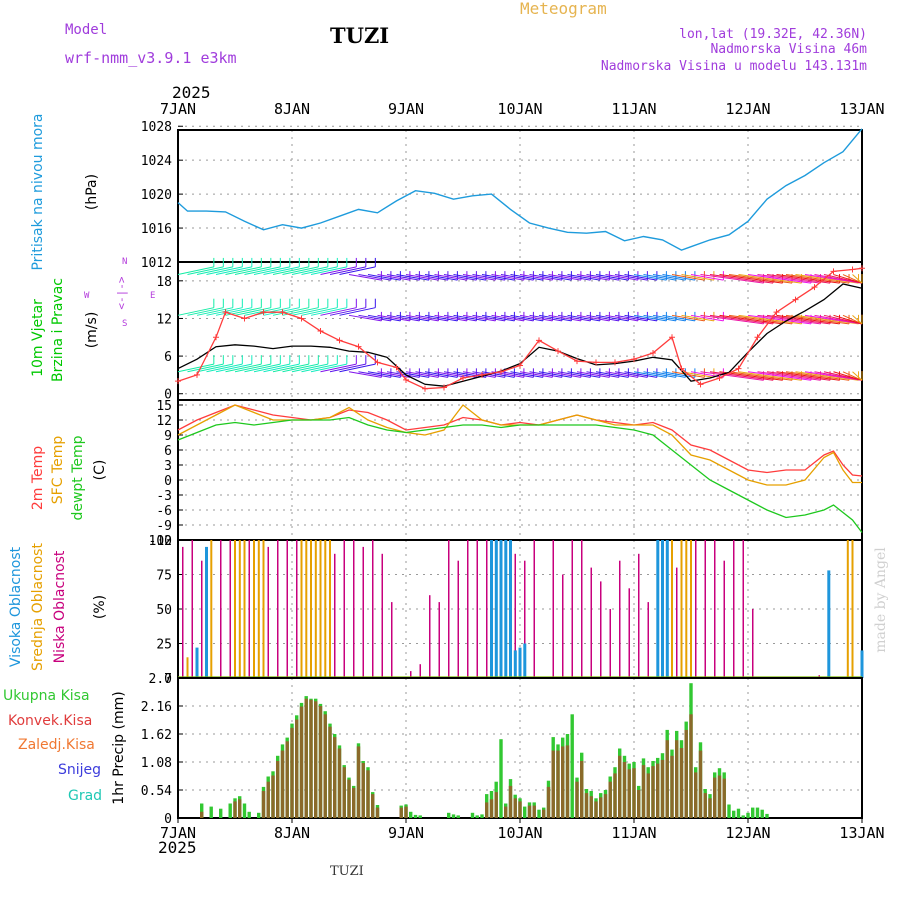  I want to click on cloud-panel: 0 25 50 75 100, so click(506, 610).